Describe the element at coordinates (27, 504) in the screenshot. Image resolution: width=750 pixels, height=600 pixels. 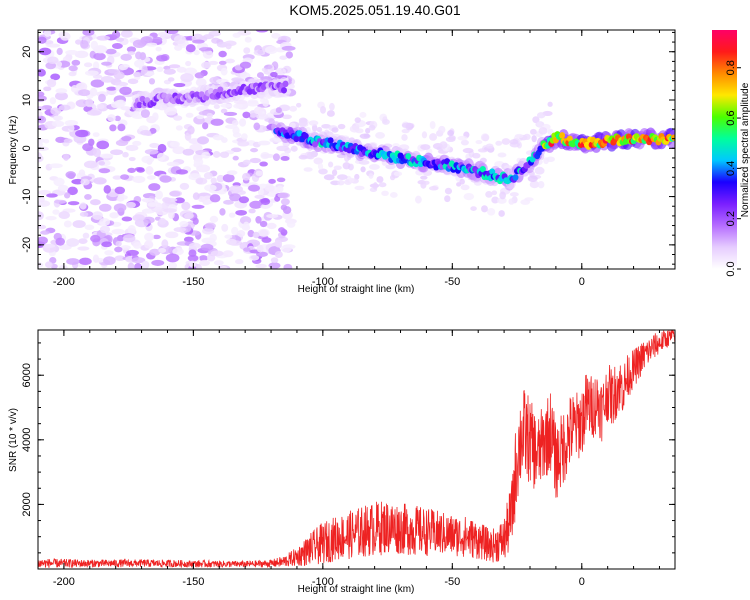
I see `y-tick-label: 2000` at that location.